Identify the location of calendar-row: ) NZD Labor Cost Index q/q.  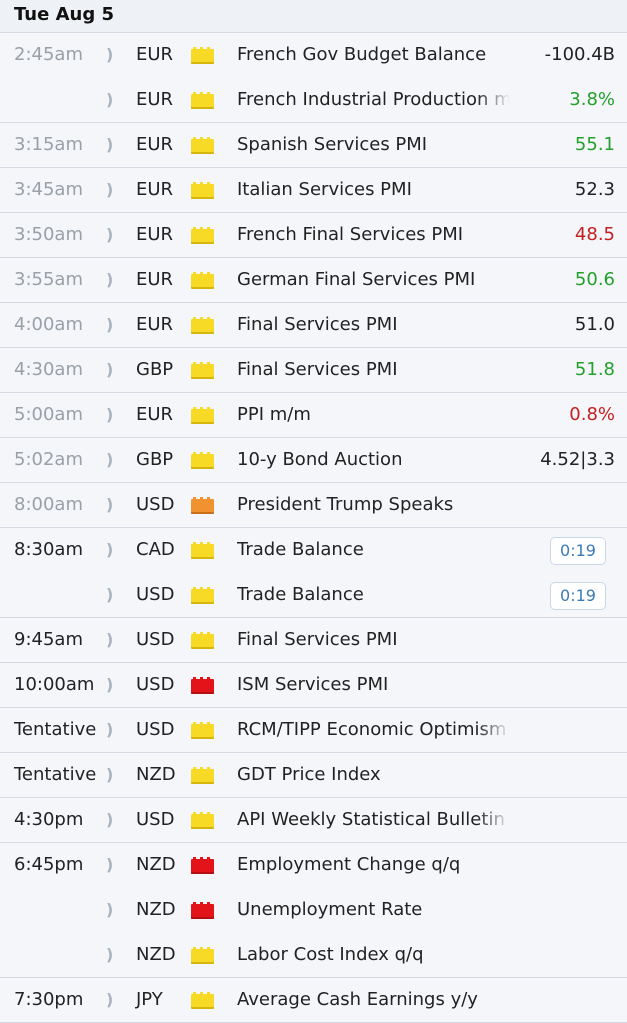
(313, 955).